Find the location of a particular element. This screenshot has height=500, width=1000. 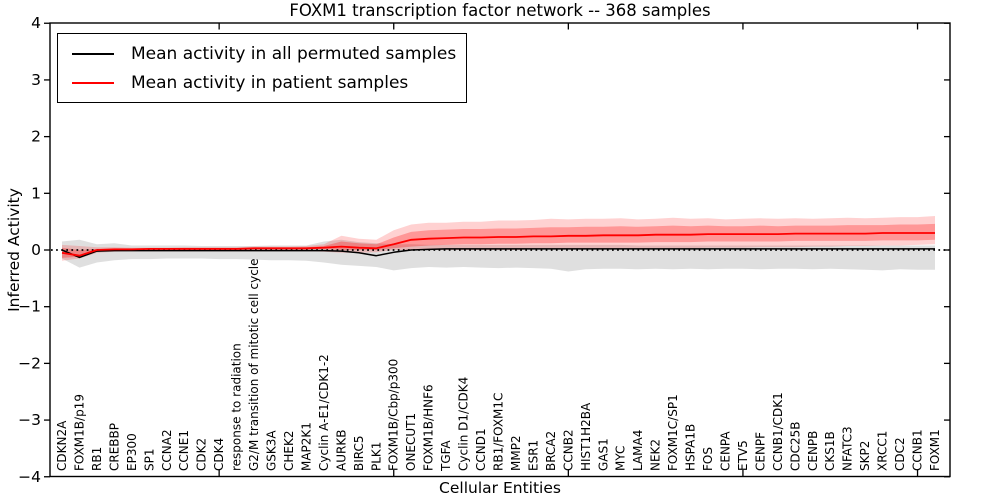

gene-label: ESR1 is located at coordinates (533, 455).